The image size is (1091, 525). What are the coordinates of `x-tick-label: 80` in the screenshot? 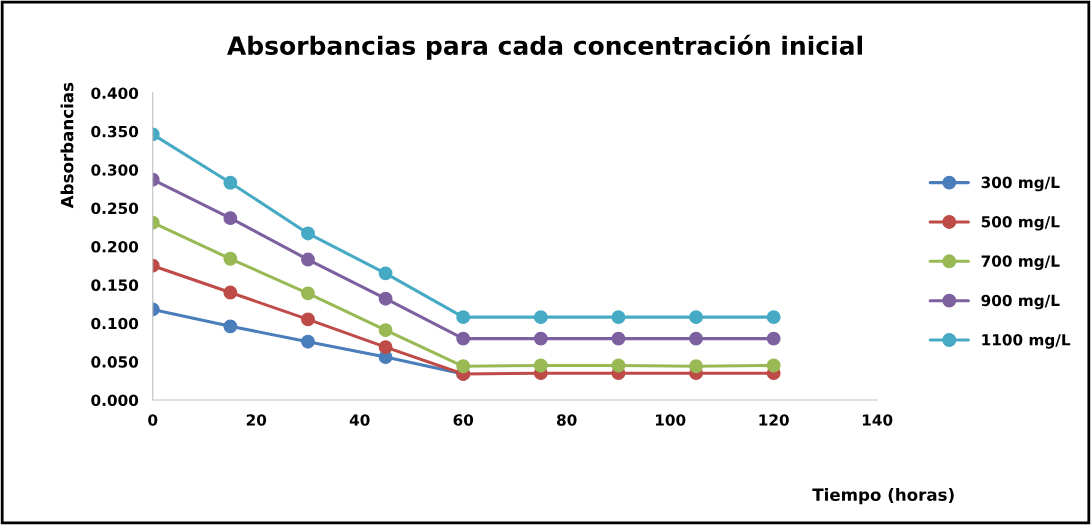 It's located at (567, 420).